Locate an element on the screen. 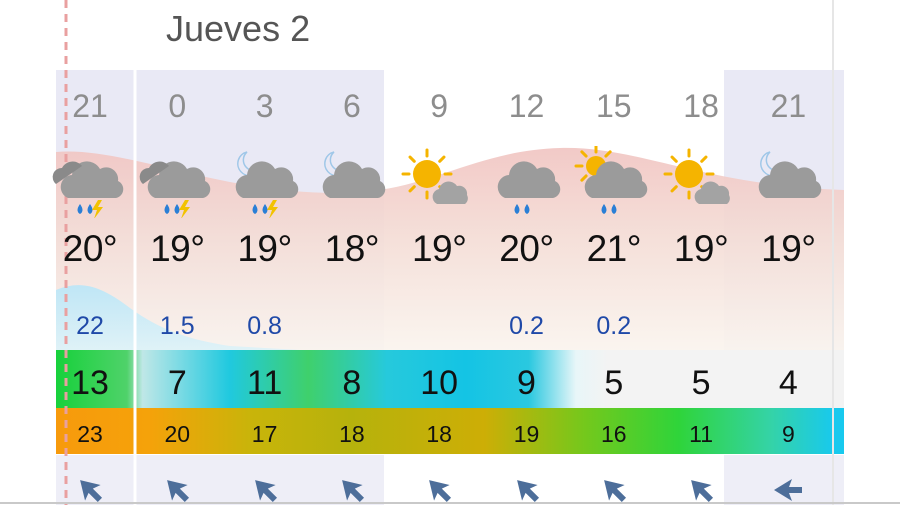 The height and width of the screenshot is (505, 900). wind-gust-value: 16 is located at coordinates (614, 434).